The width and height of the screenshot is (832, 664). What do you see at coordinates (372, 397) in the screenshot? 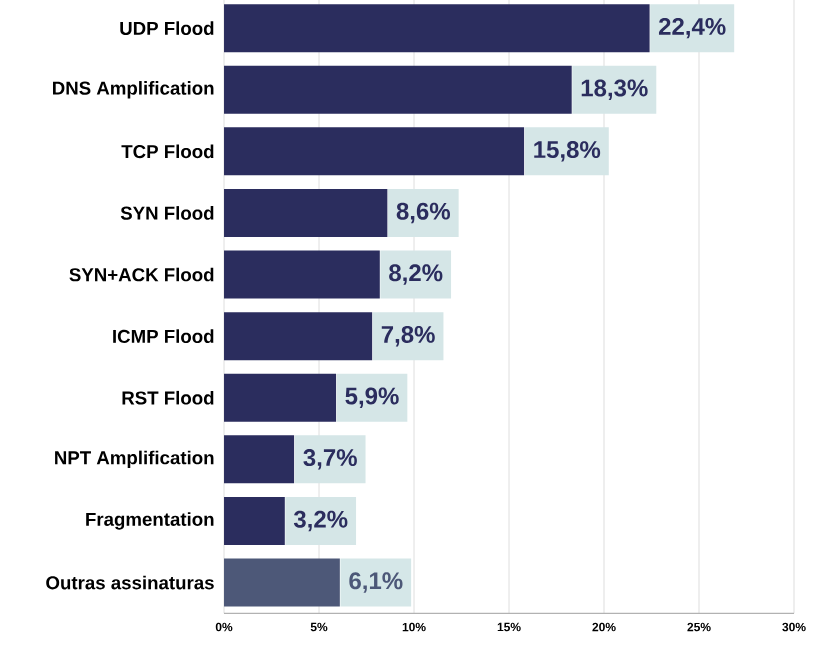
I see `data-label: 5,9%` at bounding box center [372, 397].